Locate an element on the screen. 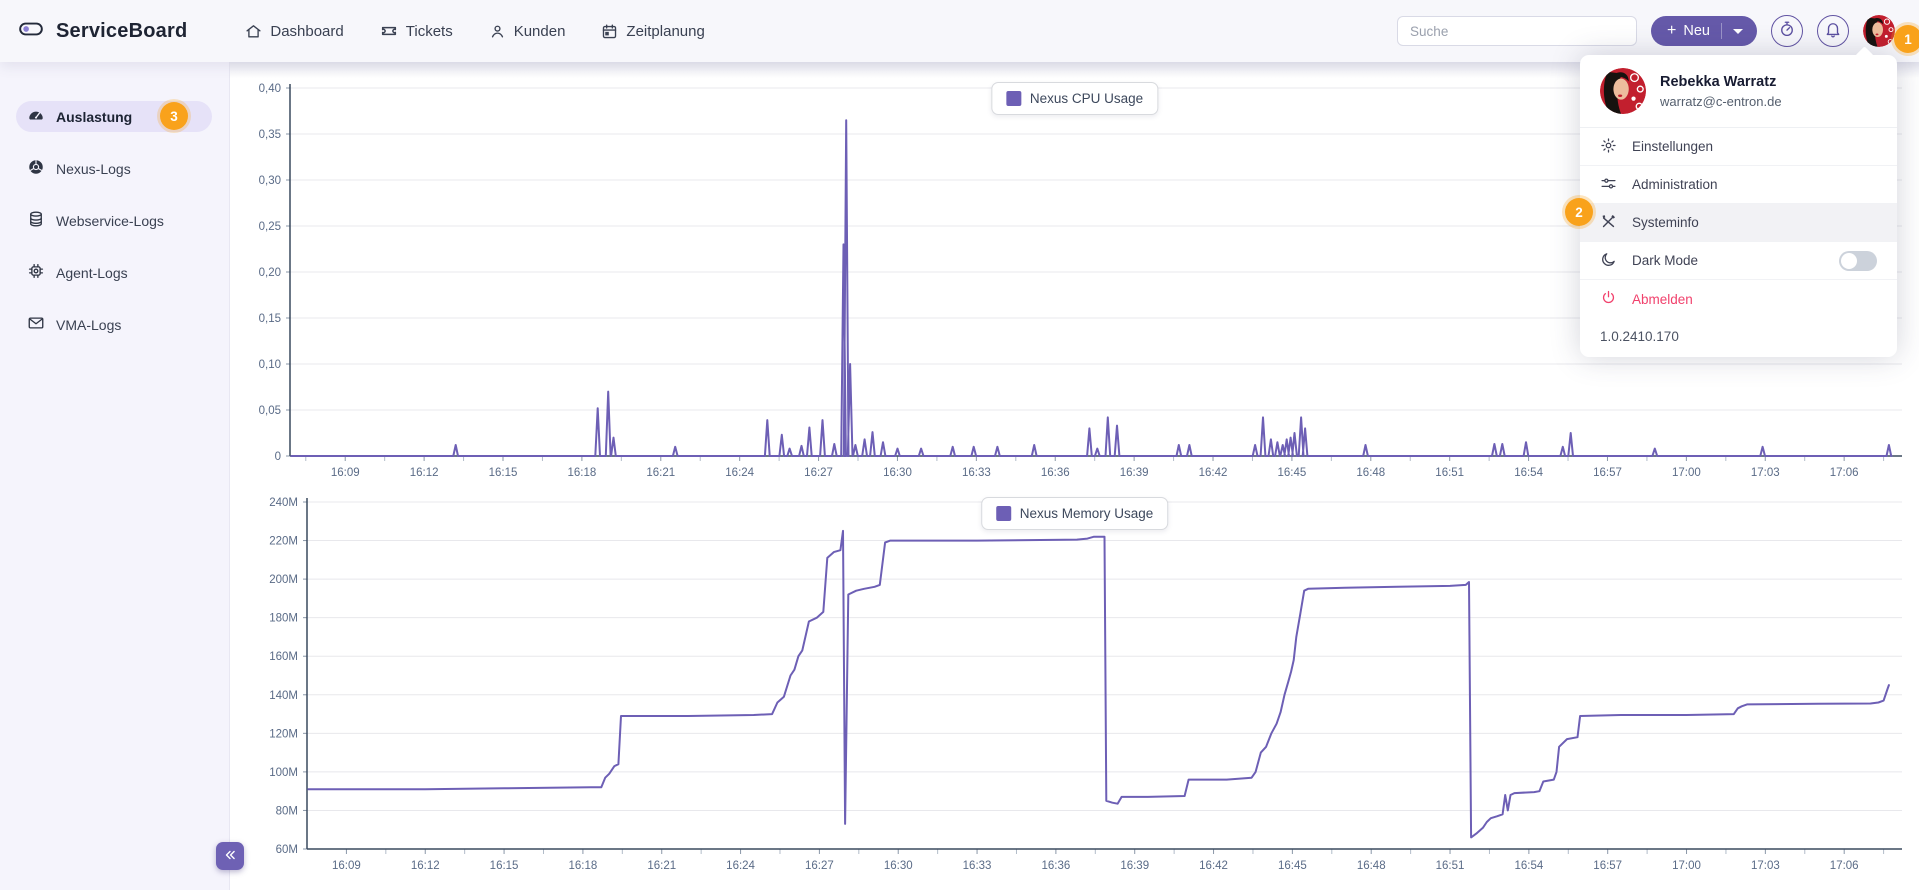 Image resolution: width=1919 pixels, height=895 pixels. svg-text: 16:15 is located at coordinates (504, 866).